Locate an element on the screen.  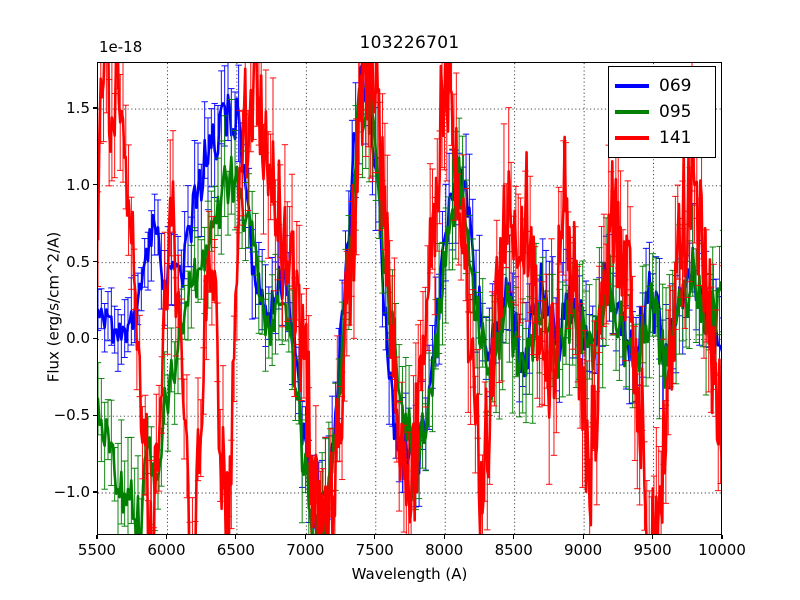
x-tick-label: 6500 is located at coordinates (235, 550).